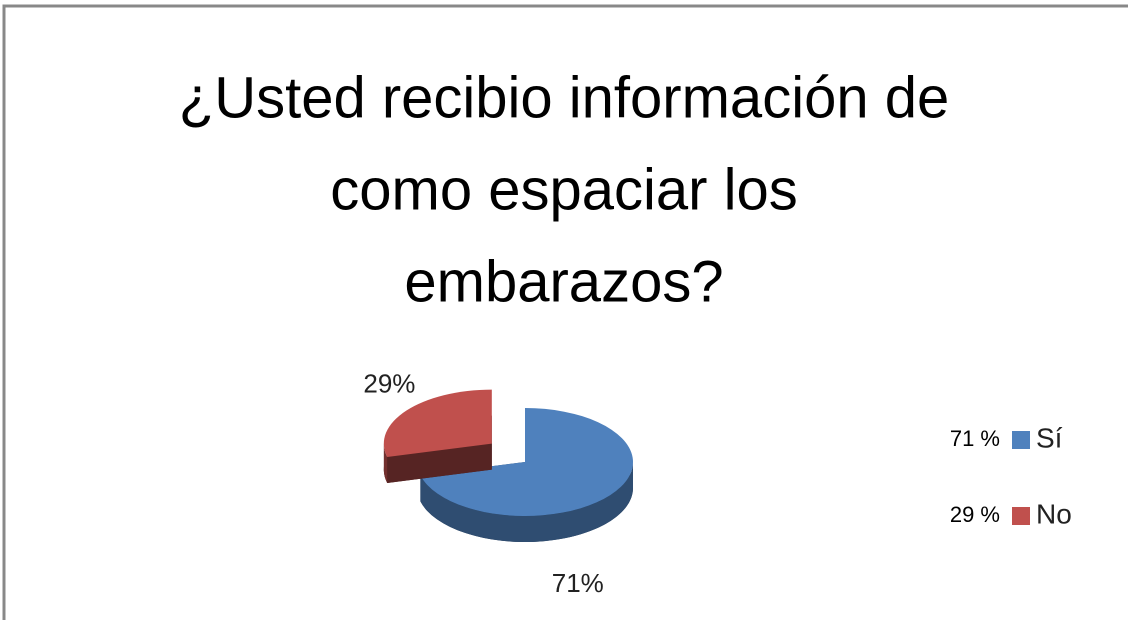  What do you see at coordinates (564, 97) in the screenshot?
I see `chart-title: ¿Usted recibio información de` at bounding box center [564, 97].